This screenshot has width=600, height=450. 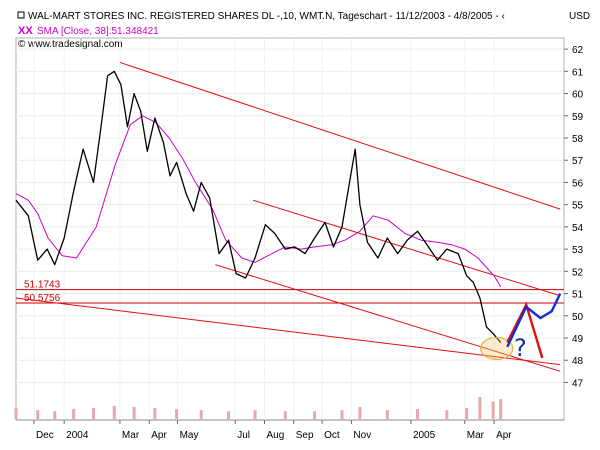 What do you see at coordinates (578, 228) in the screenshot?
I see `y-tick-label: 54` at bounding box center [578, 228].